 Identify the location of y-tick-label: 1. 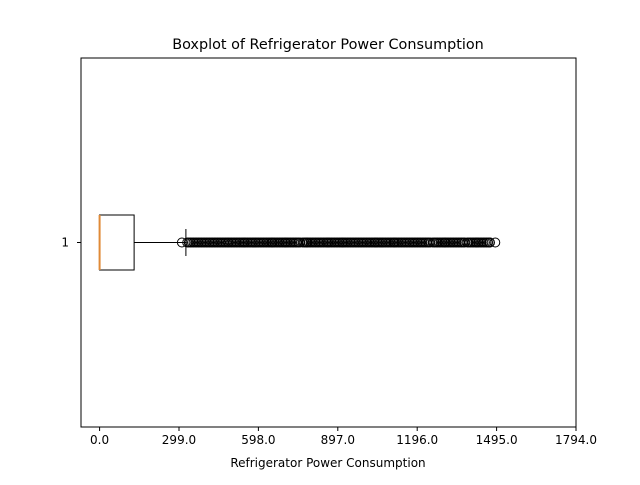
(65, 243).